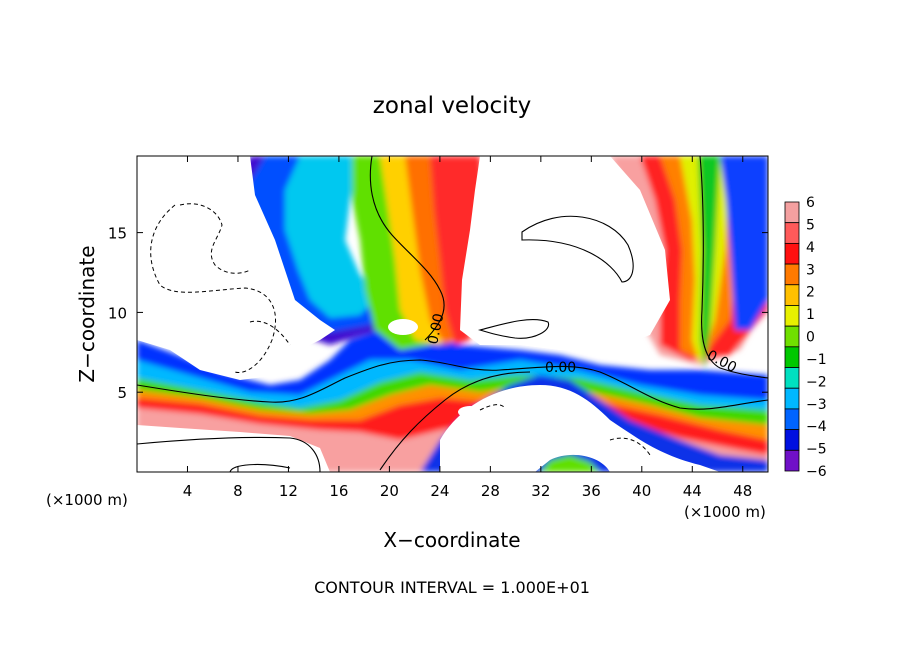 This screenshot has width=904, height=654. I want to click on contour-label-upper: 0.00, so click(436, 329).